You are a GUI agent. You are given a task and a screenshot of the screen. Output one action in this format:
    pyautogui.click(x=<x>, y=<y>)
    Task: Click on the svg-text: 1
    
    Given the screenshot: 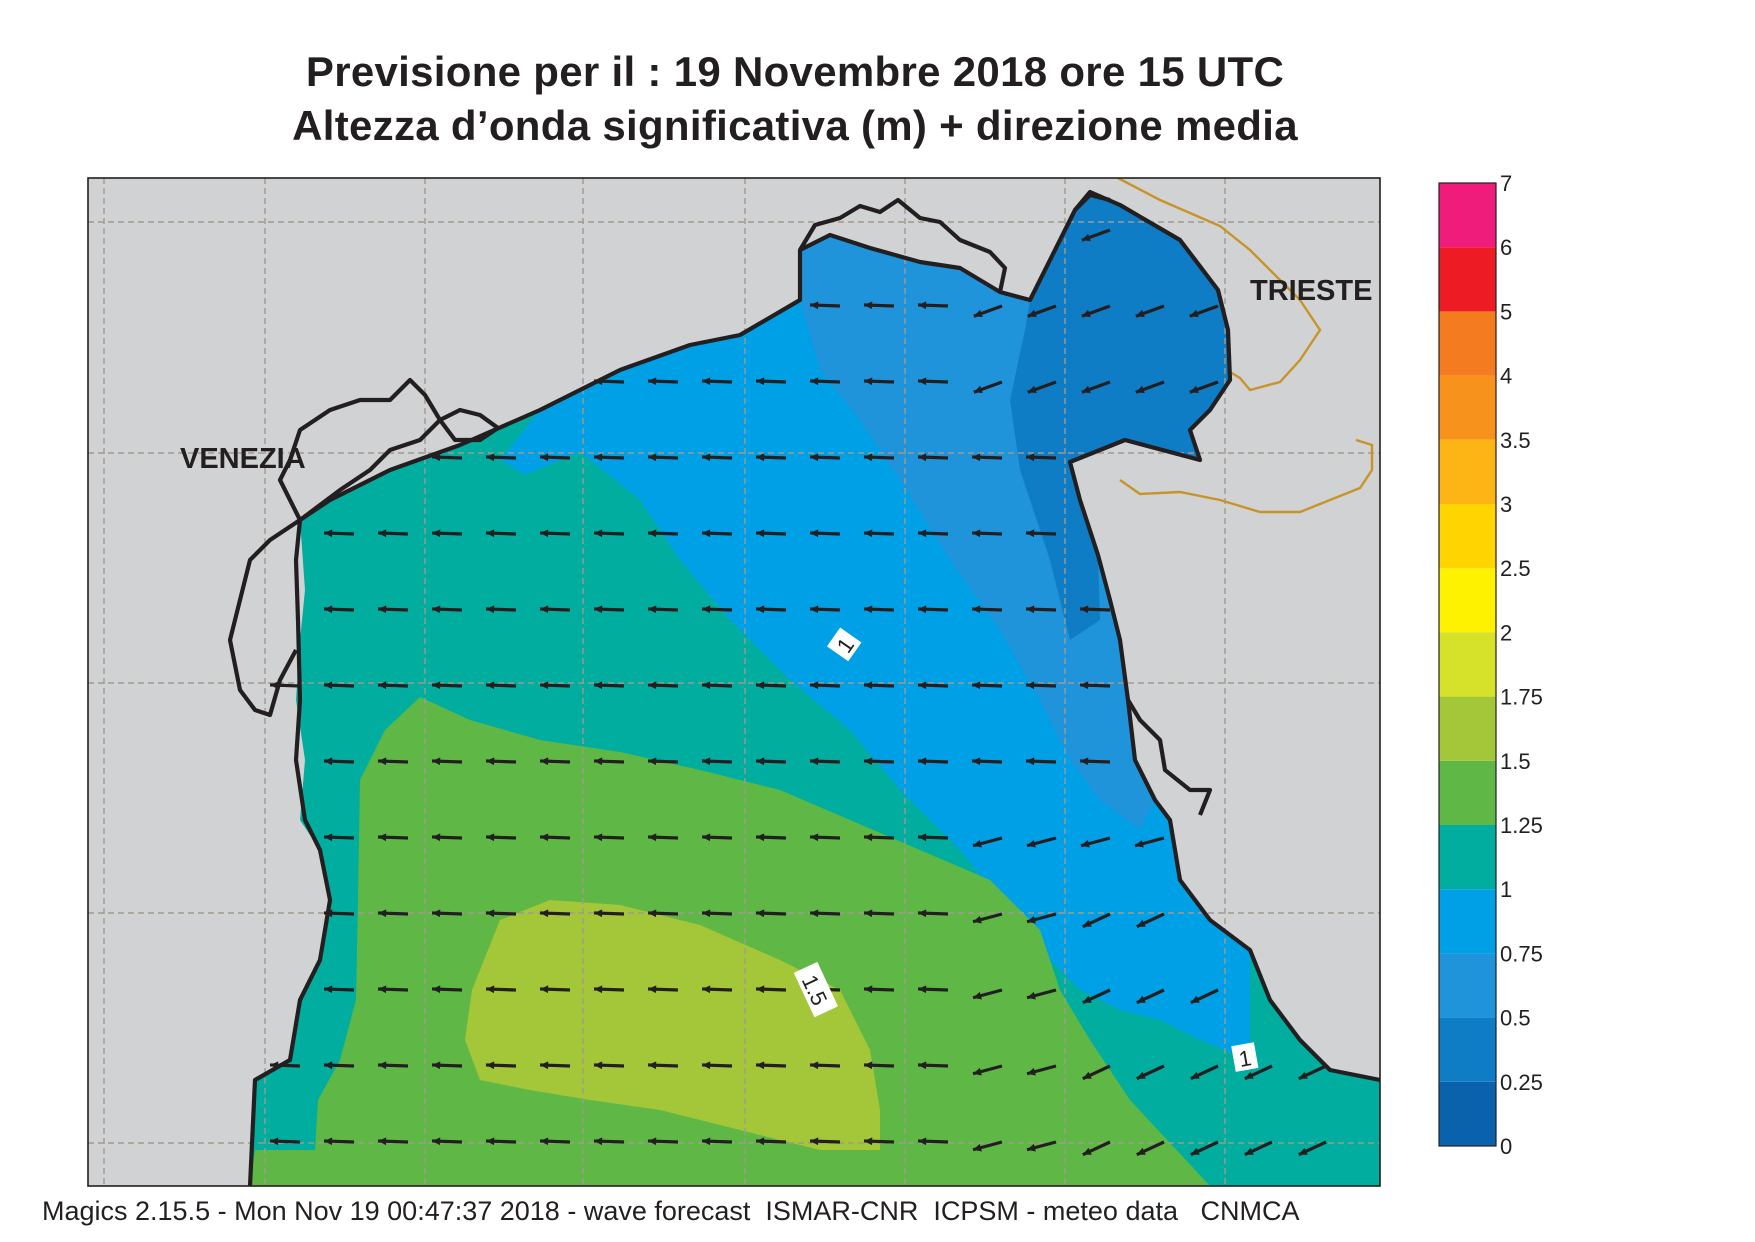 What is the action you would take?
    pyautogui.click(x=1245, y=1058)
    